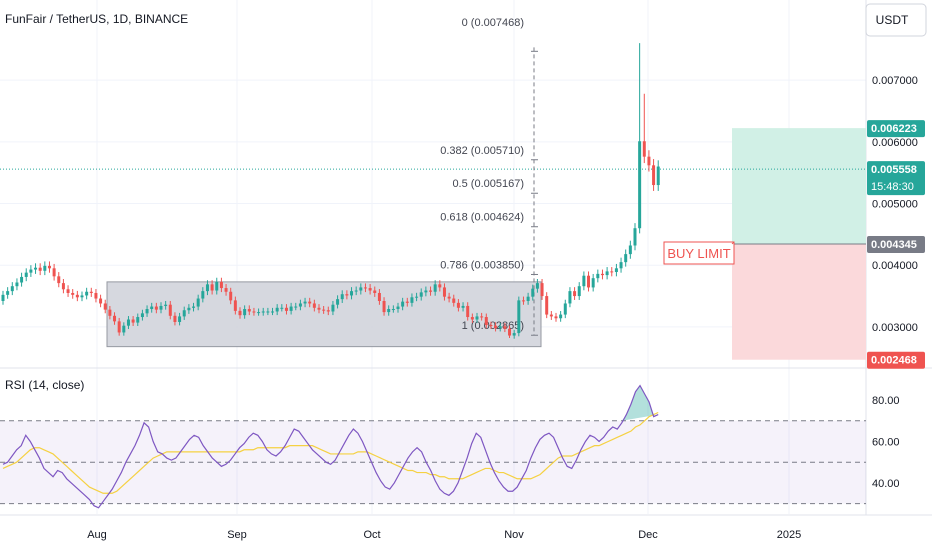 The image size is (932, 550). I want to click on fib-level-label: 0.5 (0.005167), so click(488, 184).